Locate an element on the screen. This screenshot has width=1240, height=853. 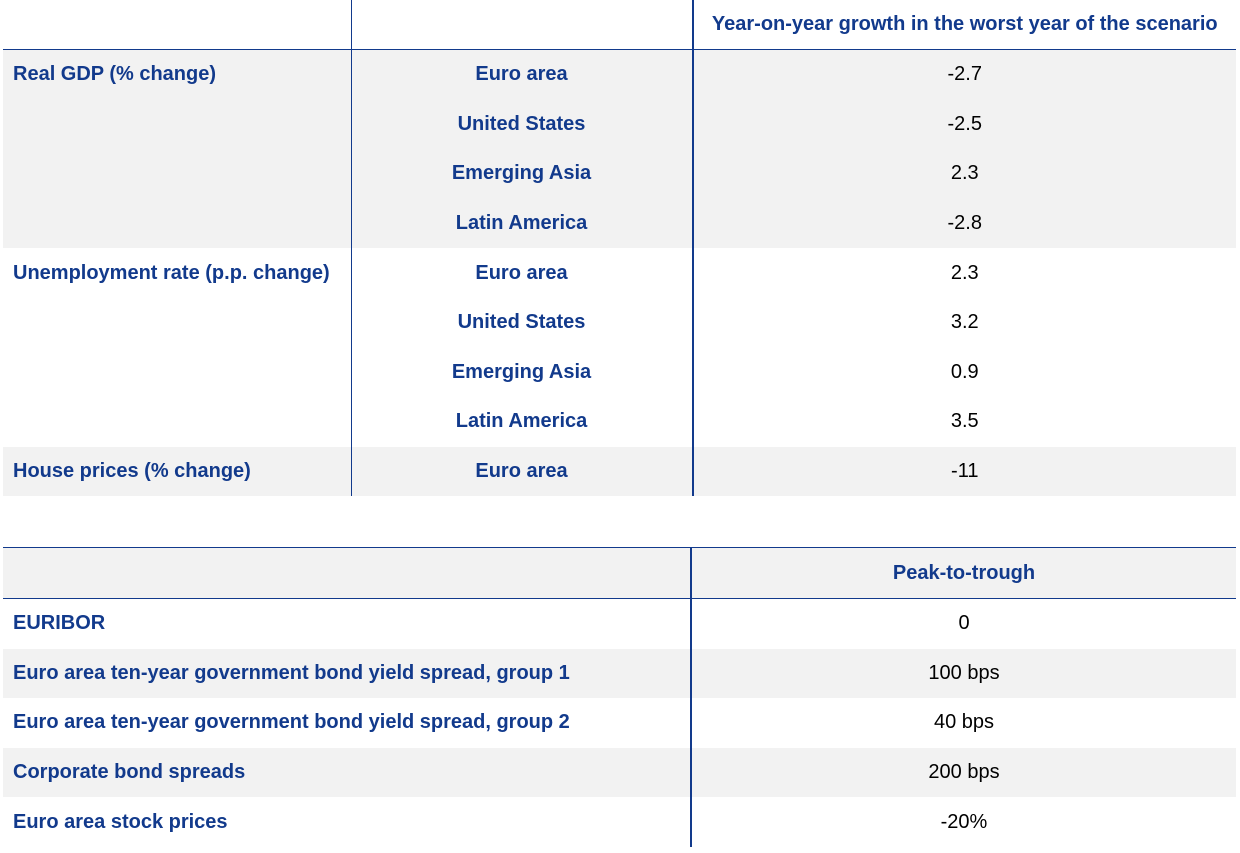
value-cell: 40 bps is located at coordinates (963, 723).